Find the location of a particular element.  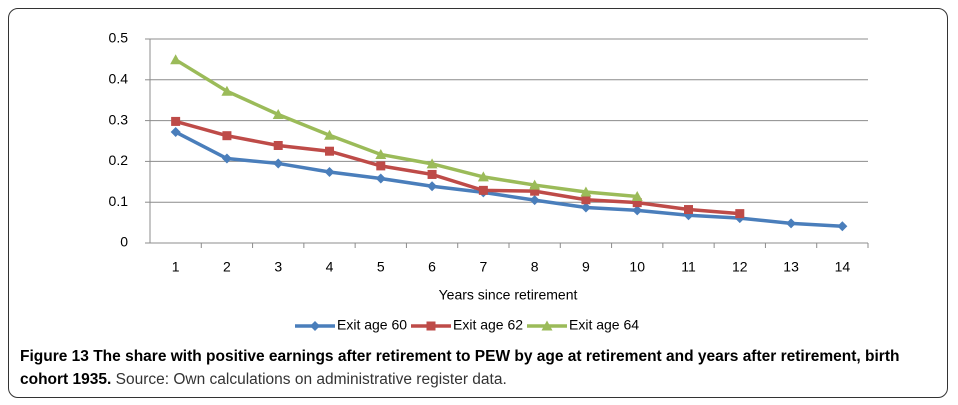

y-tick-label: 0 is located at coordinates (124, 242).